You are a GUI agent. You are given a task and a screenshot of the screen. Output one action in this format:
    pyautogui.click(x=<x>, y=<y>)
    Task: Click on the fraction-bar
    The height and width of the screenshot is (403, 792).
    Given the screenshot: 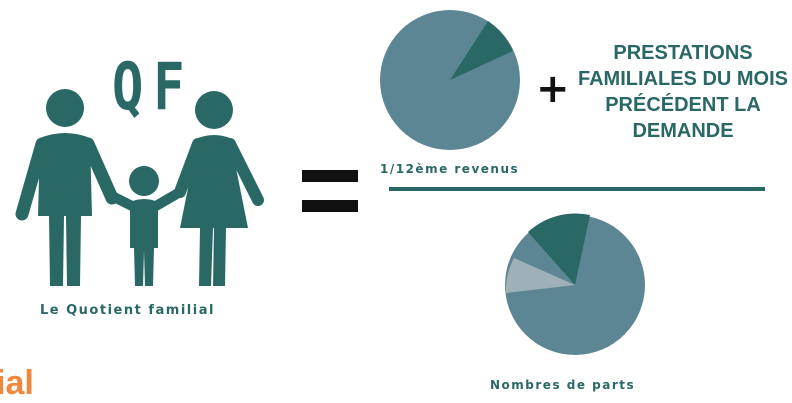 What is the action you would take?
    pyautogui.click(x=577, y=189)
    